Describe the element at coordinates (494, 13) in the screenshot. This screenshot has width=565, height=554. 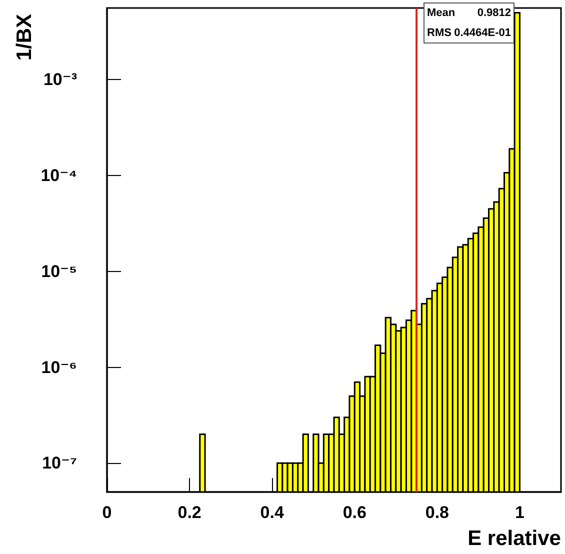
I see `annotation: 0.9812` at that location.